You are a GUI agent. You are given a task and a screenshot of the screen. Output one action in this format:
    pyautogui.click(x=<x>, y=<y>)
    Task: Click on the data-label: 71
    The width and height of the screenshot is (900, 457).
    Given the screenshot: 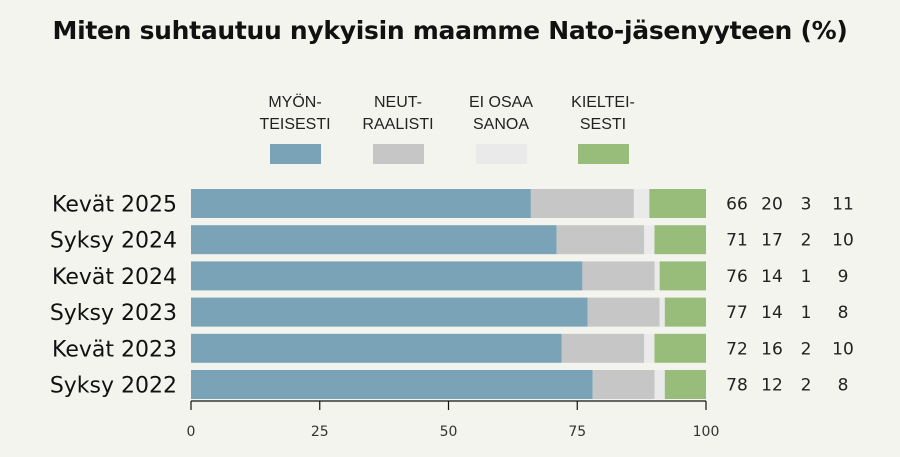 What is the action you would take?
    pyautogui.click(x=737, y=241)
    